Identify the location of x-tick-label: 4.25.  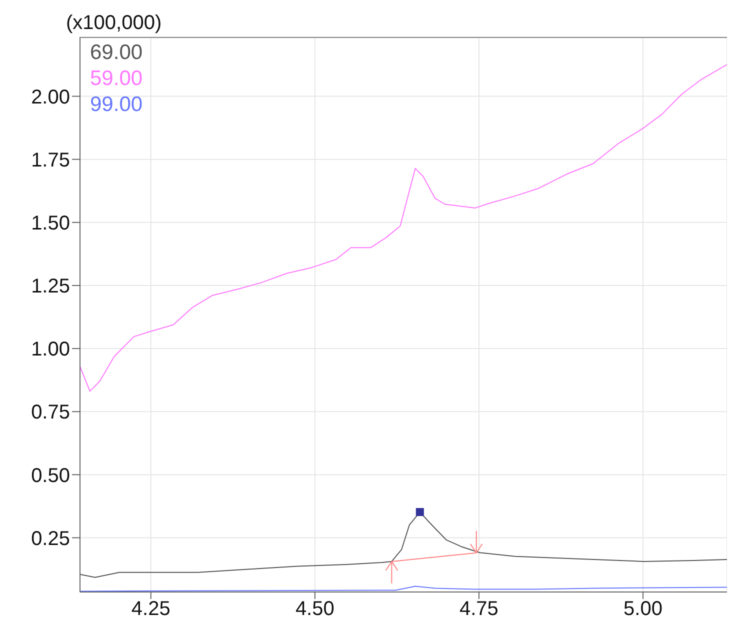
(150, 609).